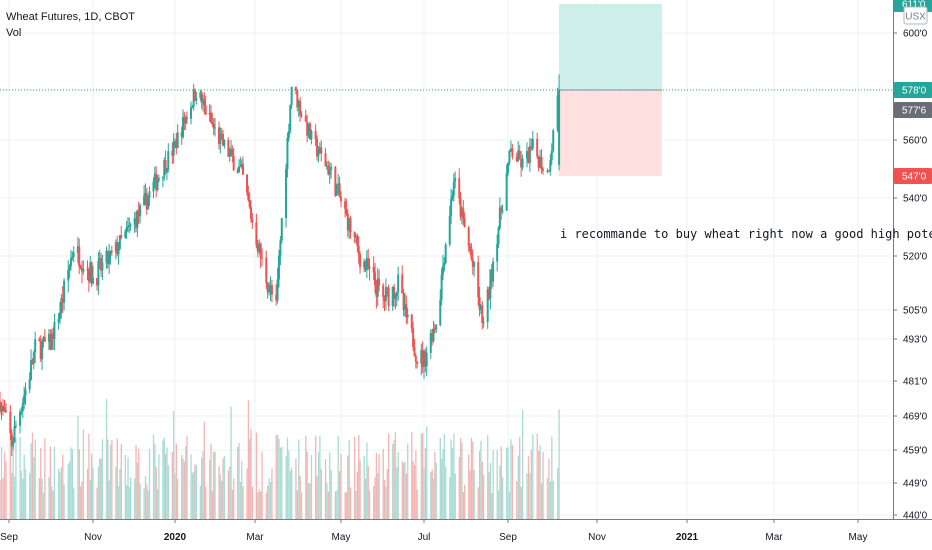 This screenshot has height=550, width=932. Describe the element at coordinates (914, 177) in the screenshot. I see `stop-loss-tag: 547'0` at that location.